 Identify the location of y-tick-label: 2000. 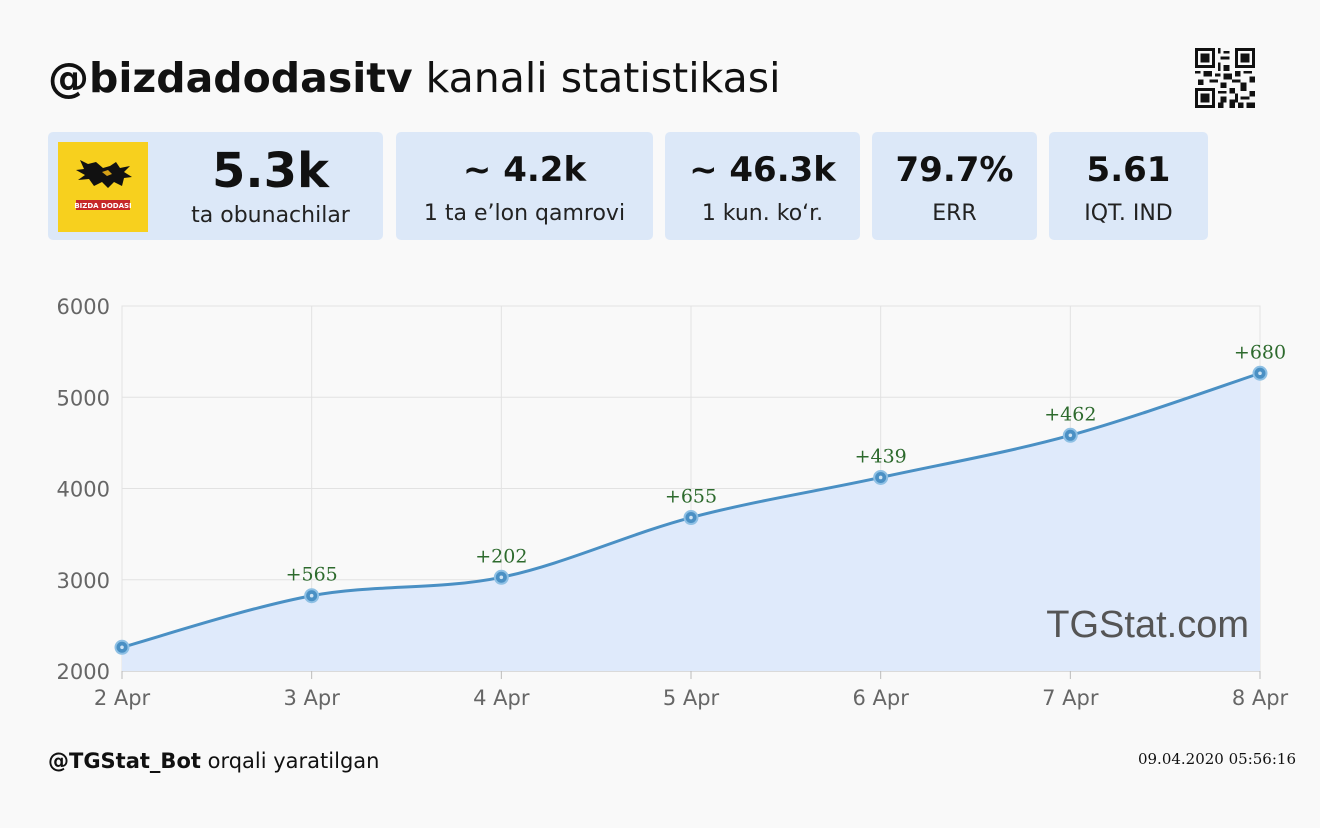
(83, 672).